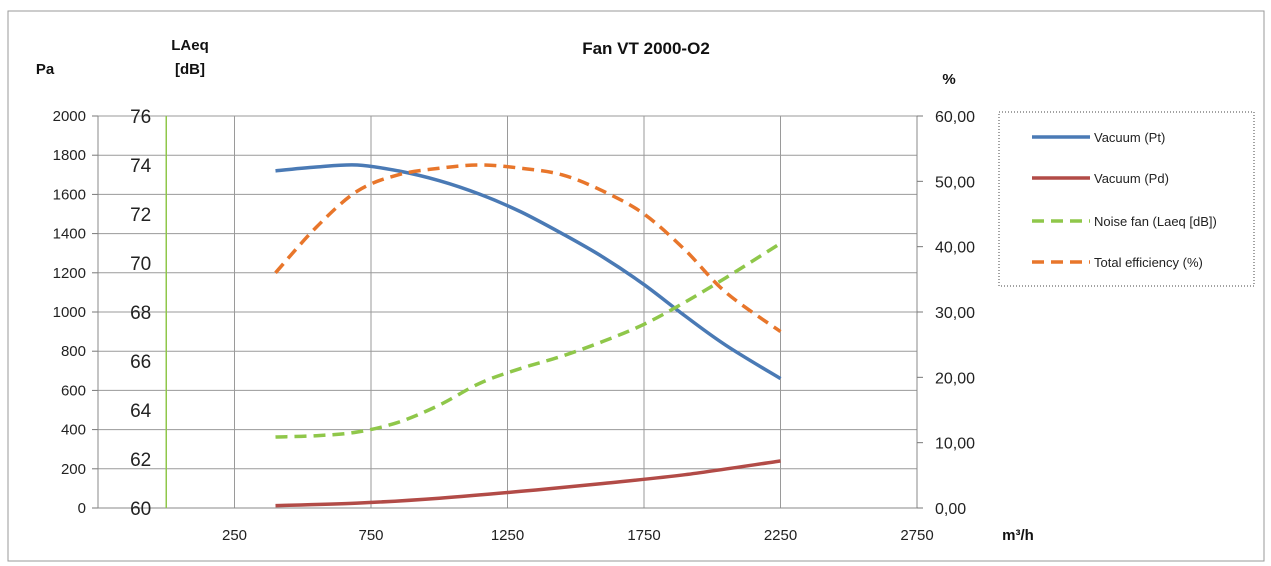  Describe the element at coordinates (507, 535) in the screenshot. I see `x-tick-label: 1250` at that location.